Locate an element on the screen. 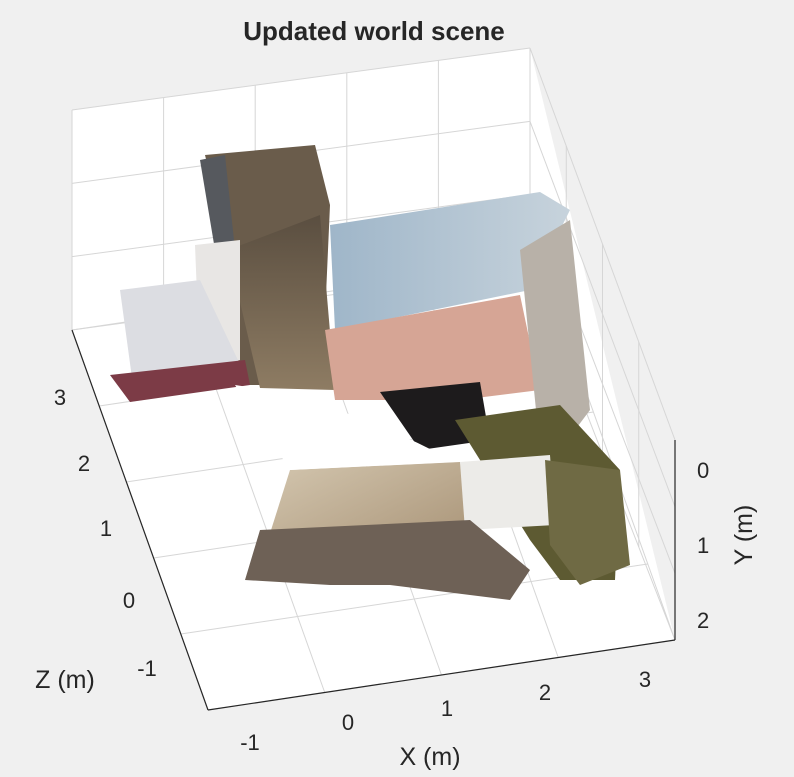  z-axis-line is located at coordinates (140, 520).